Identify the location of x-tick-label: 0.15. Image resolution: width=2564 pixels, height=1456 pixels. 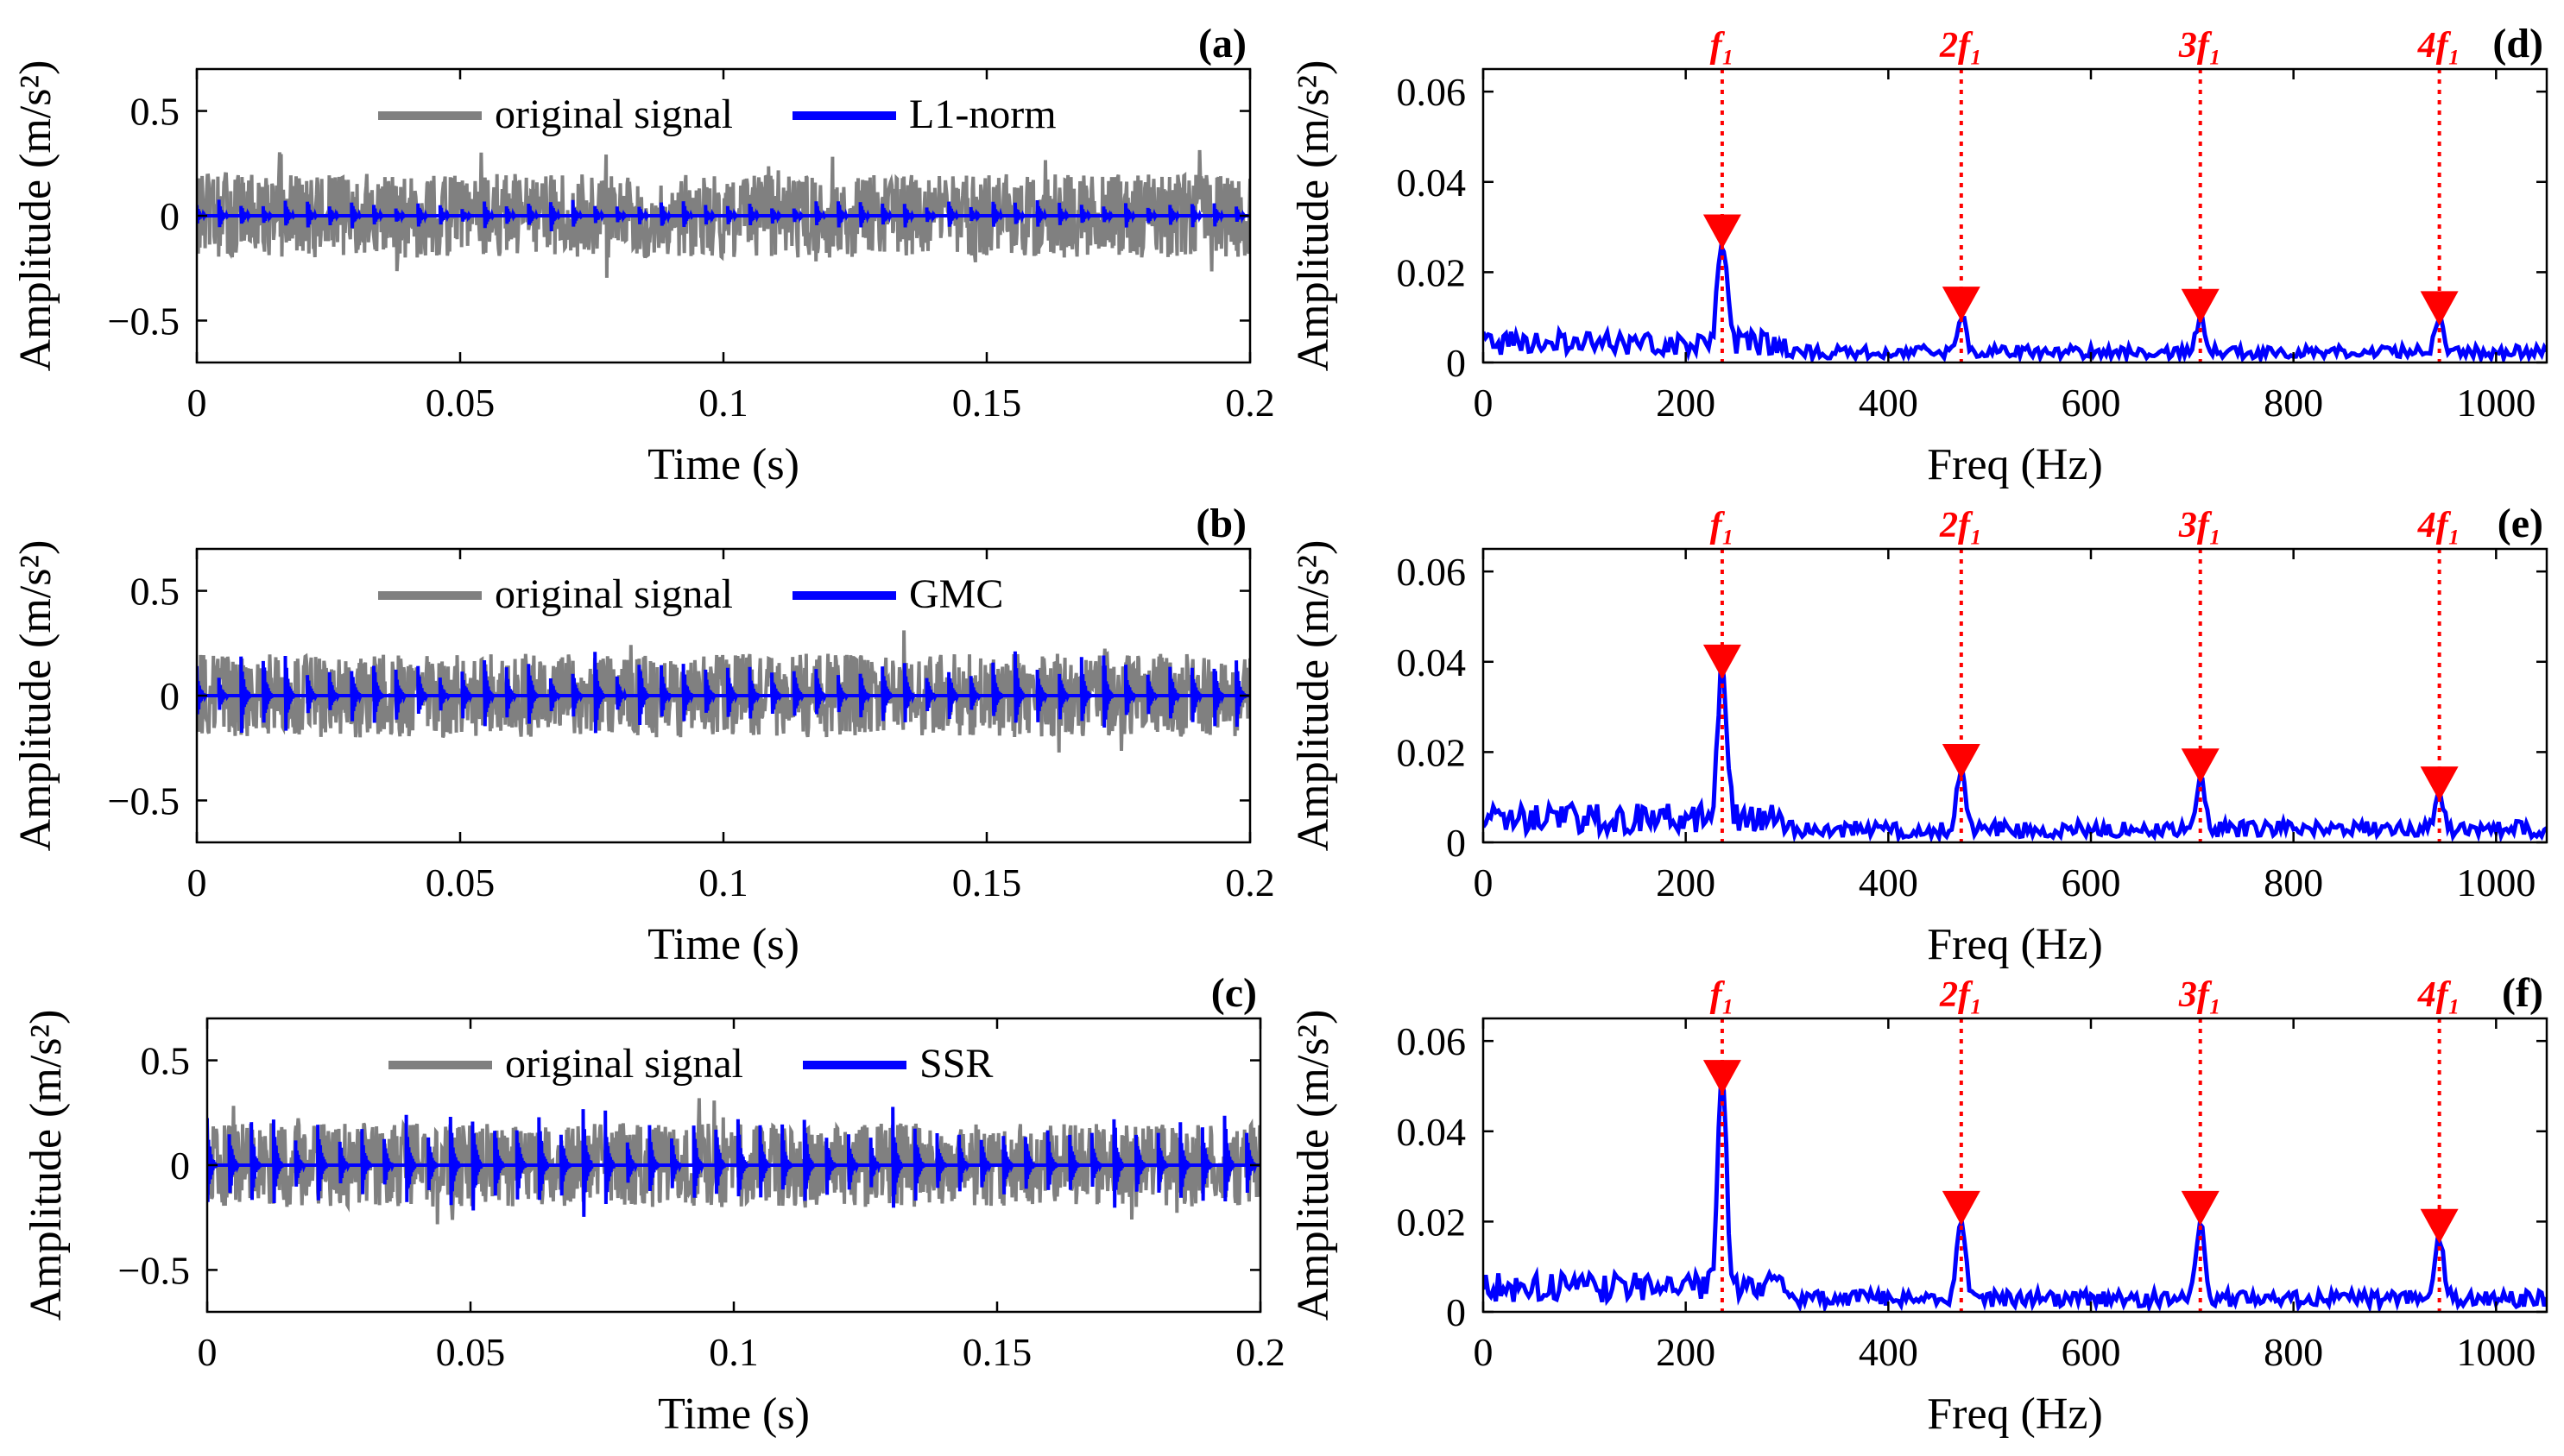
(987, 882).